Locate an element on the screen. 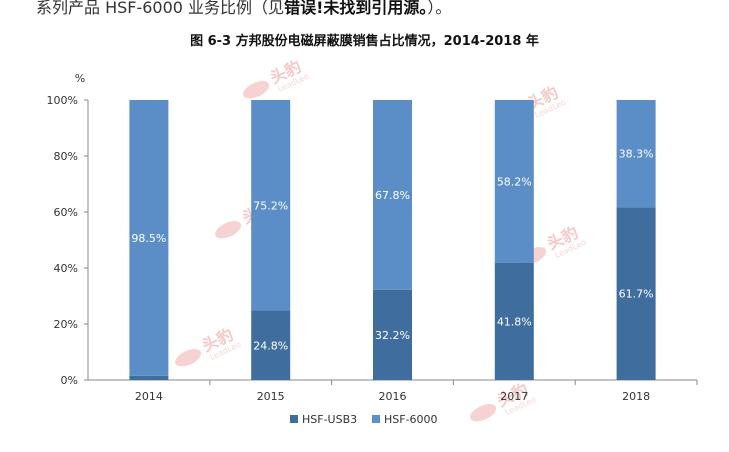 This screenshot has width=729, height=452. legend-swatch-hsf-usb3 is located at coordinates (294, 419).